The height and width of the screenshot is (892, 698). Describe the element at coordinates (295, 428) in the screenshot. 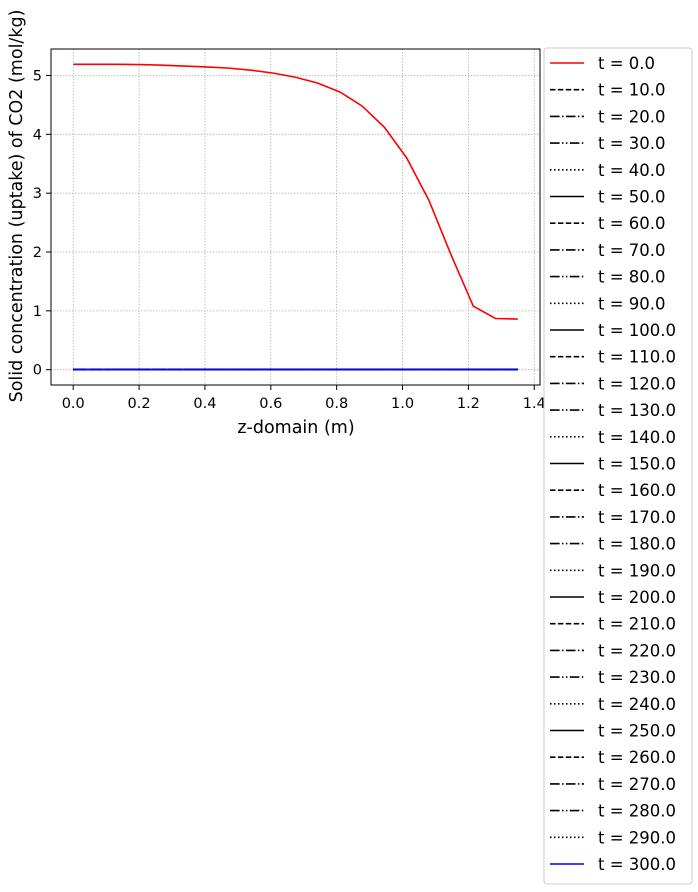

I see `x-axis-label: z-domain (m)` at that location.